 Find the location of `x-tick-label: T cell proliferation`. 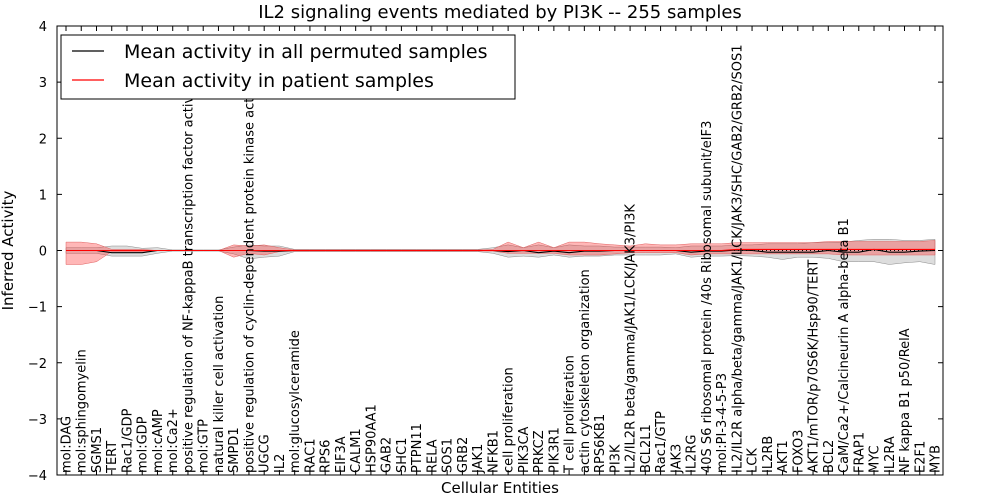

x-tick-label: T cell proliferation is located at coordinates (570, 414).